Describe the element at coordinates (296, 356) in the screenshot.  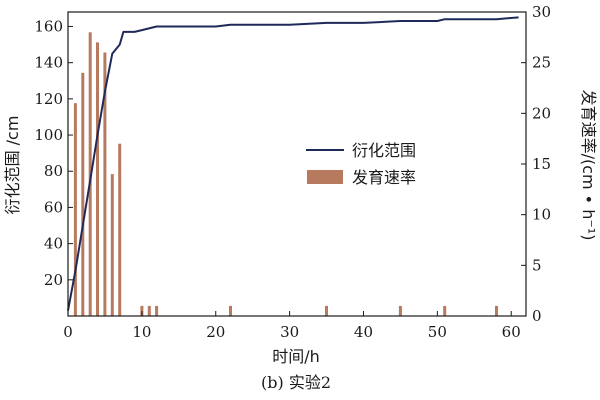
I see `x-axis-title: 时间/h` at that location.